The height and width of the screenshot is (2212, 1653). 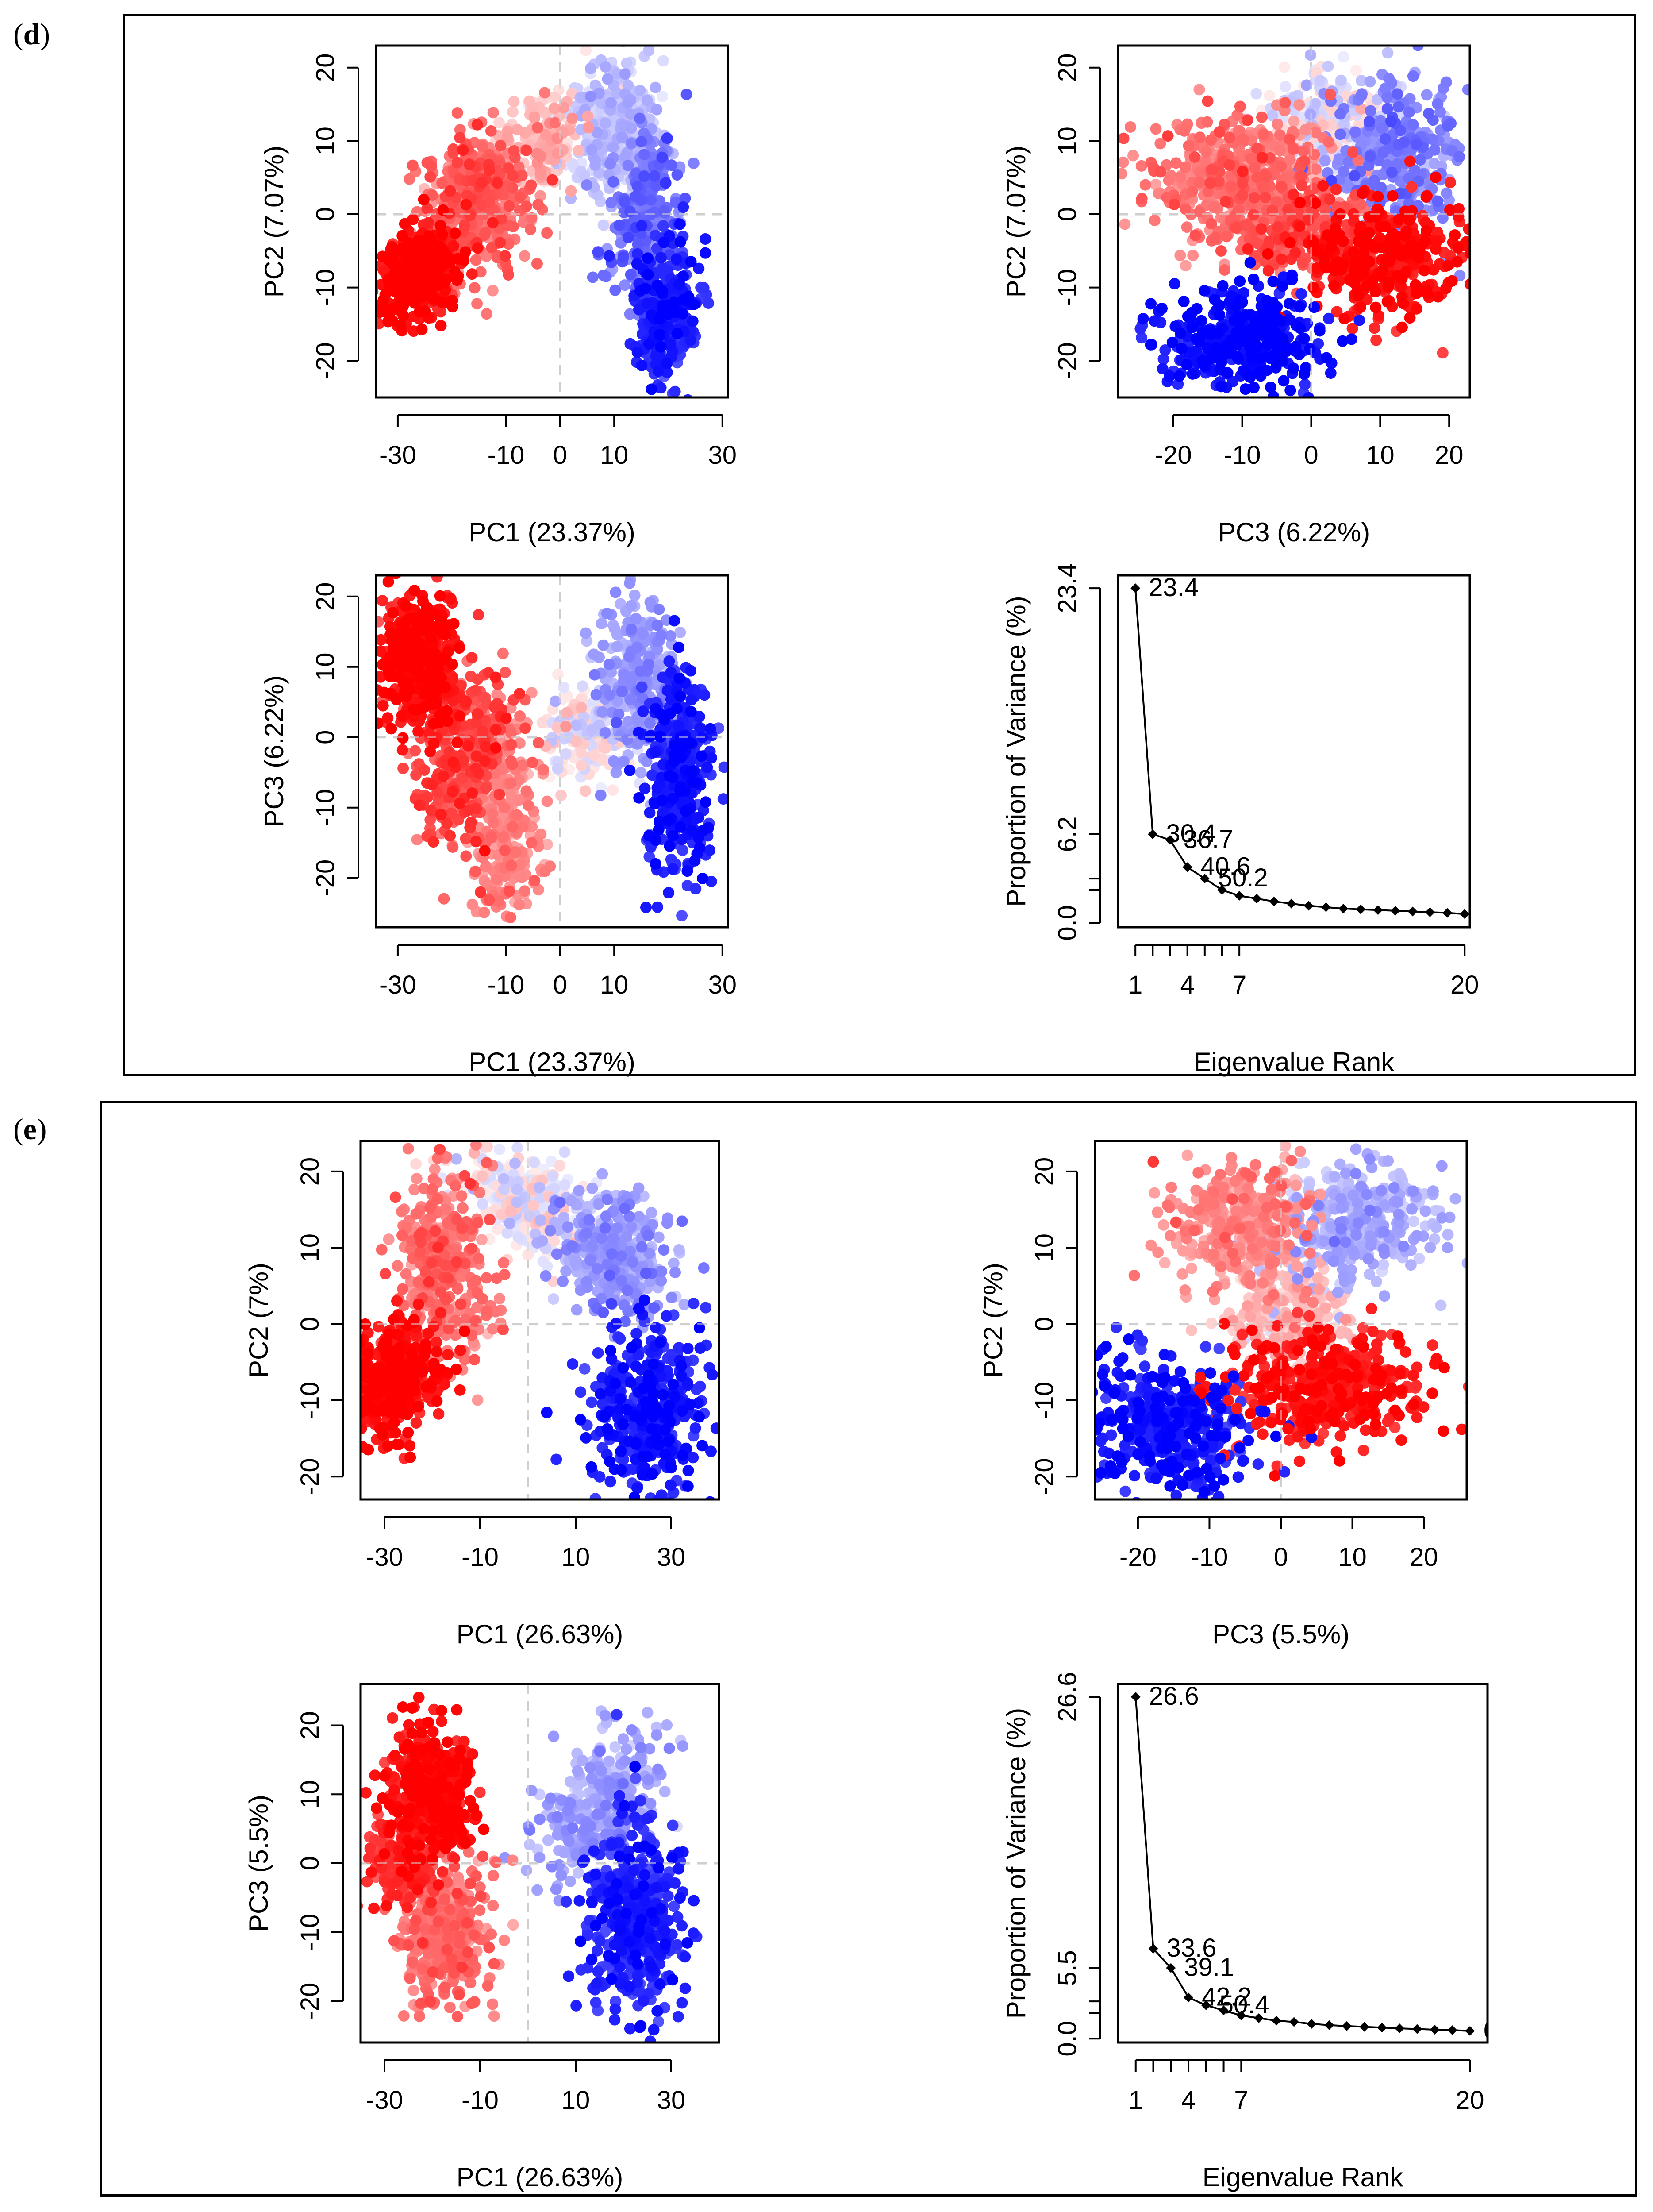 What do you see at coordinates (560, 455) in the screenshot?
I see `x-tick-label: 0` at bounding box center [560, 455].